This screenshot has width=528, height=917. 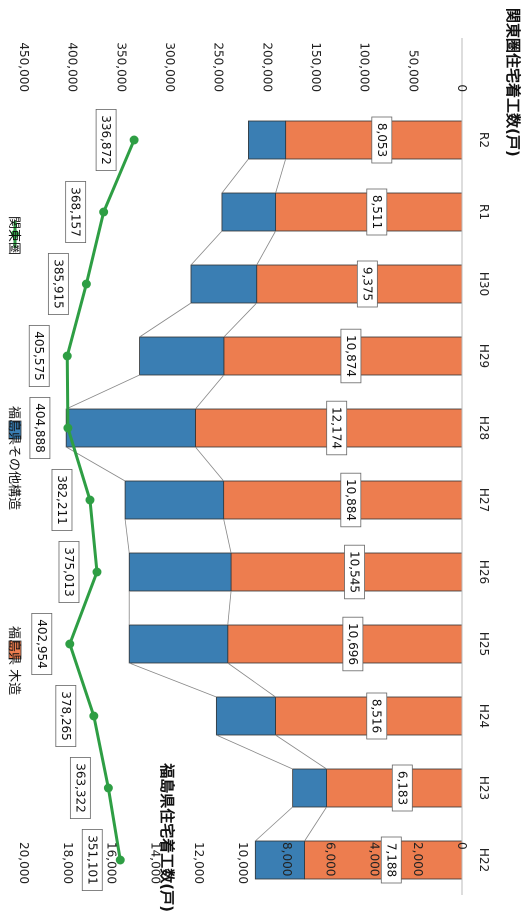 I want to click on kanto-label-H29: 405,575, so click(x=39, y=356).